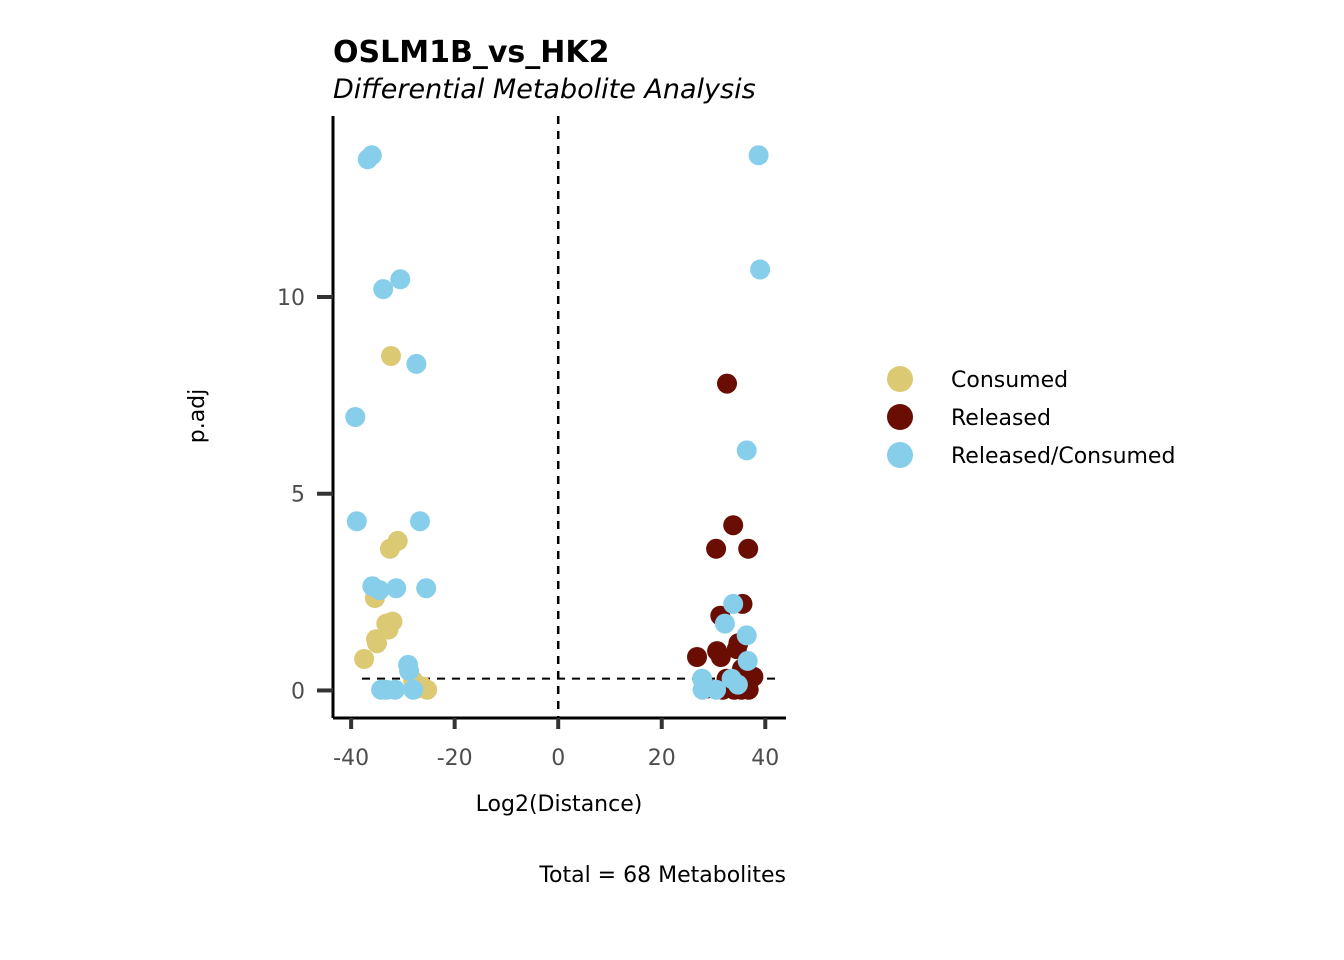 The height and width of the screenshot is (960, 1344). I want to click on legend-key-released, so click(900, 417).